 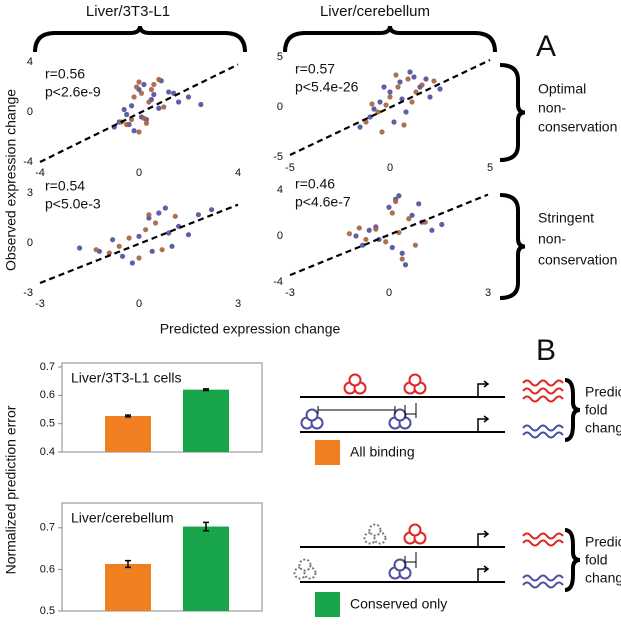 I want to click on annotation: r=0.57, so click(x=315, y=69).